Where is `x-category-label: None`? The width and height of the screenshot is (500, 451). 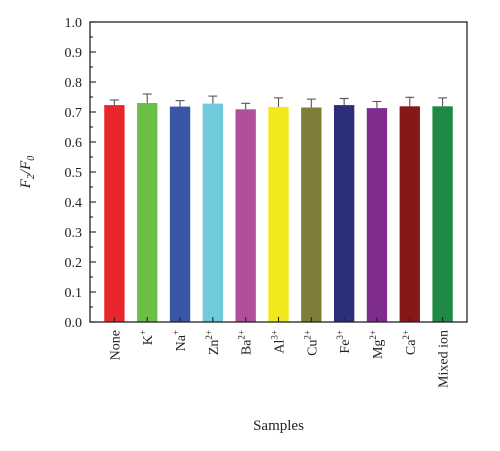 x-category-label: None is located at coordinates (115, 345).